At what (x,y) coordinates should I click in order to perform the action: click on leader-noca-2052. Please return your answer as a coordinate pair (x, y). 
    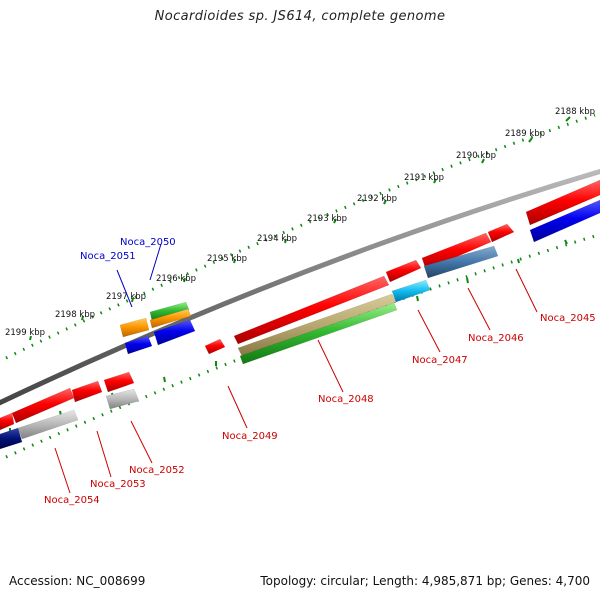
    Looking at the image, I should click on (141, 442).